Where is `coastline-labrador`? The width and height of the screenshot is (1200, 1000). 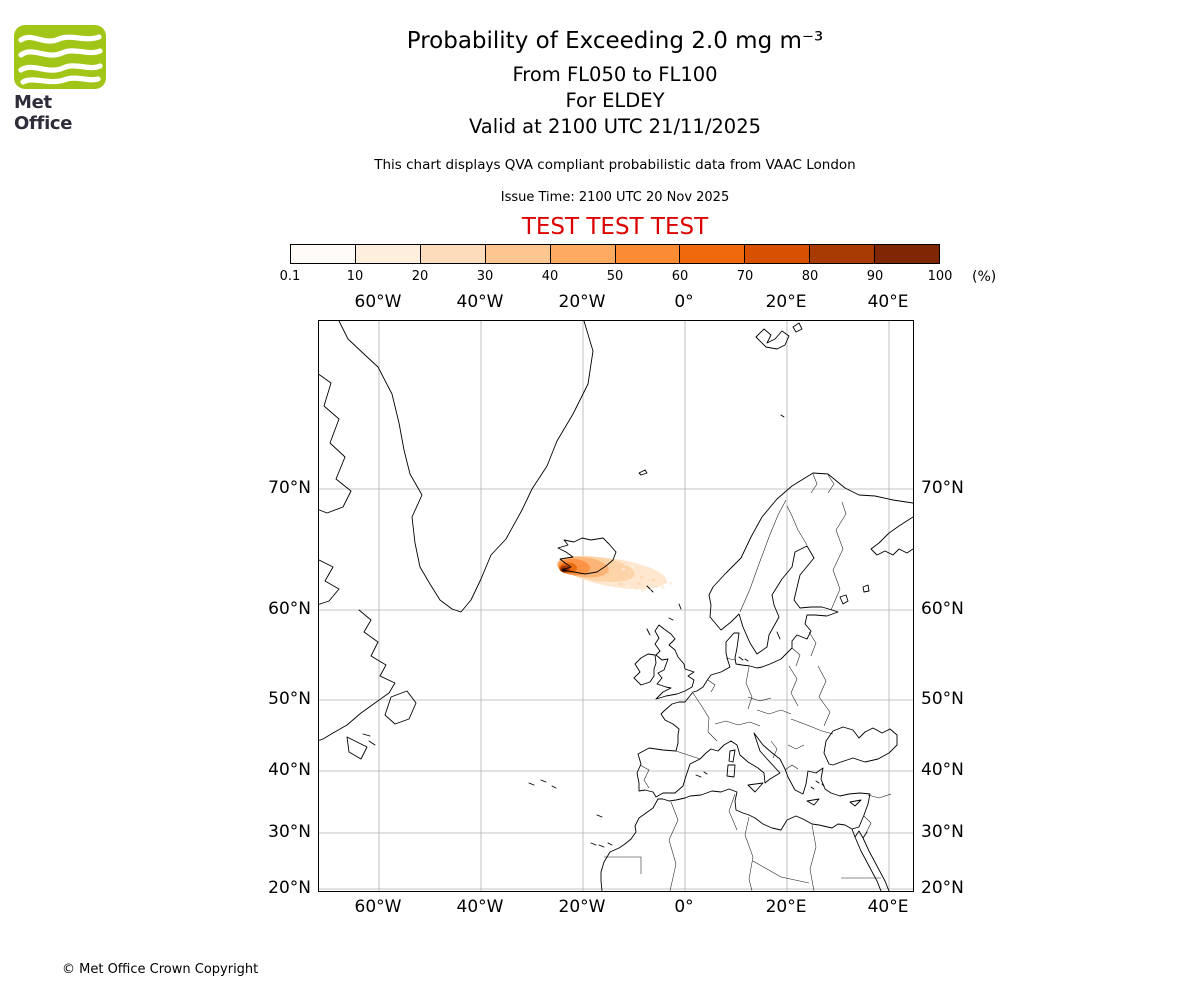
coastline-labrador is located at coordinates (357, 675).